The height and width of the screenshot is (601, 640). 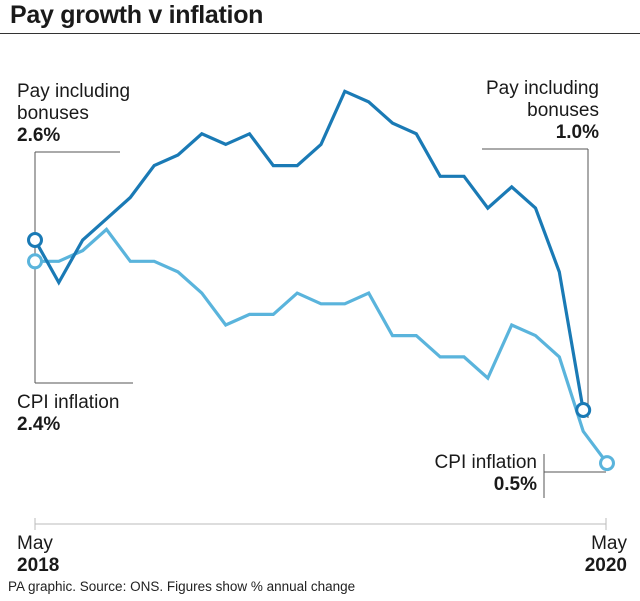 I want to click on x-label-start: May 2018, so click(x=38, y=555).